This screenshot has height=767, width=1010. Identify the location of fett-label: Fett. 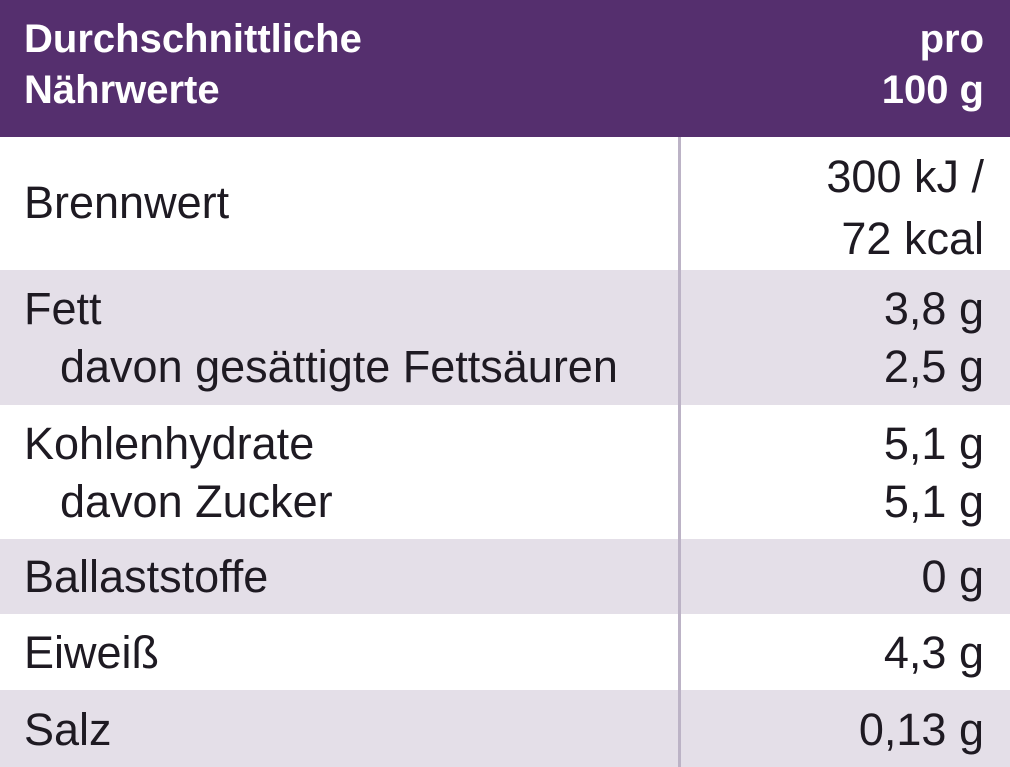
(63, 308).